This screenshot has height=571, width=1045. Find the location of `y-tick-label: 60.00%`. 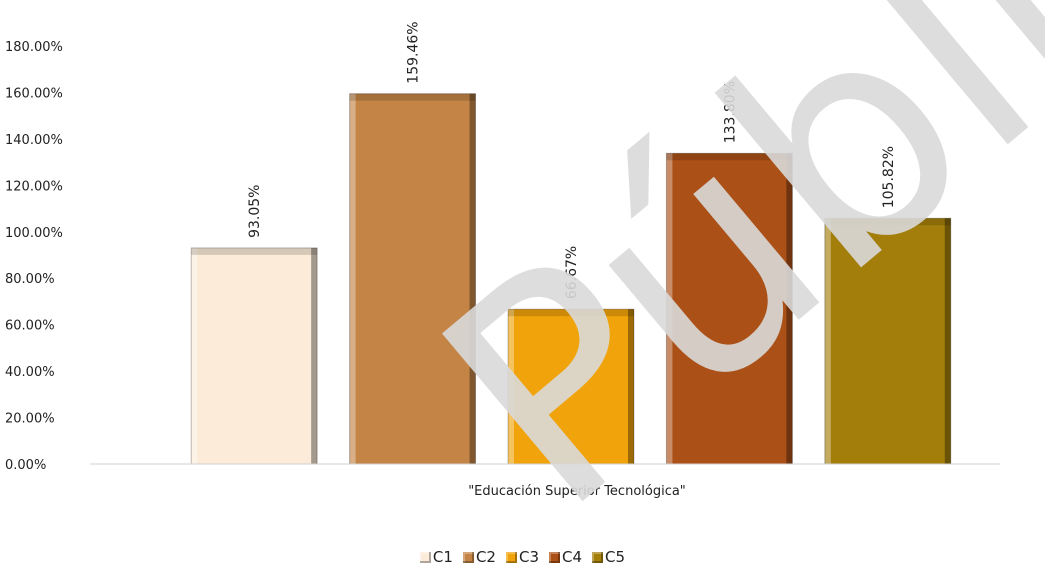

y-tick-label: 60.00% is located at coordinates (30, 326).